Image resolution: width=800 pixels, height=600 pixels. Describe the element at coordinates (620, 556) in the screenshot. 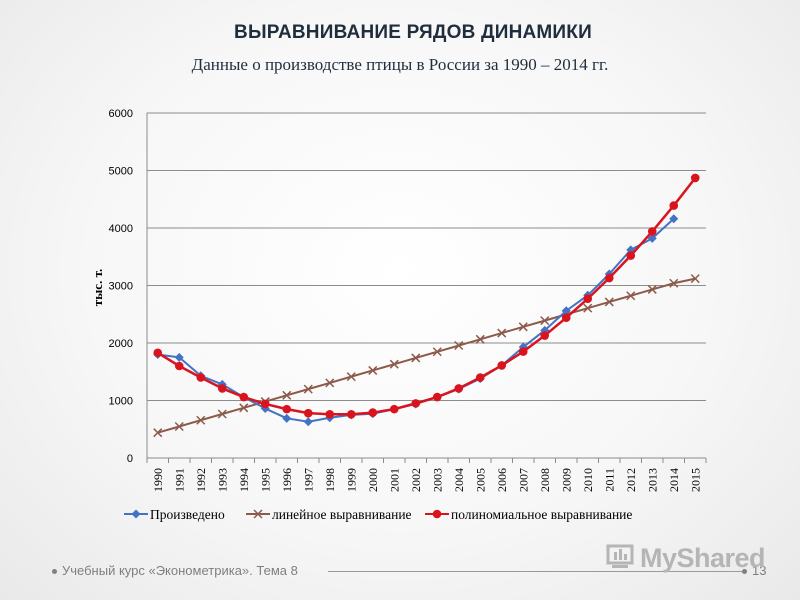

I see `presentation-board-icon` at that location.